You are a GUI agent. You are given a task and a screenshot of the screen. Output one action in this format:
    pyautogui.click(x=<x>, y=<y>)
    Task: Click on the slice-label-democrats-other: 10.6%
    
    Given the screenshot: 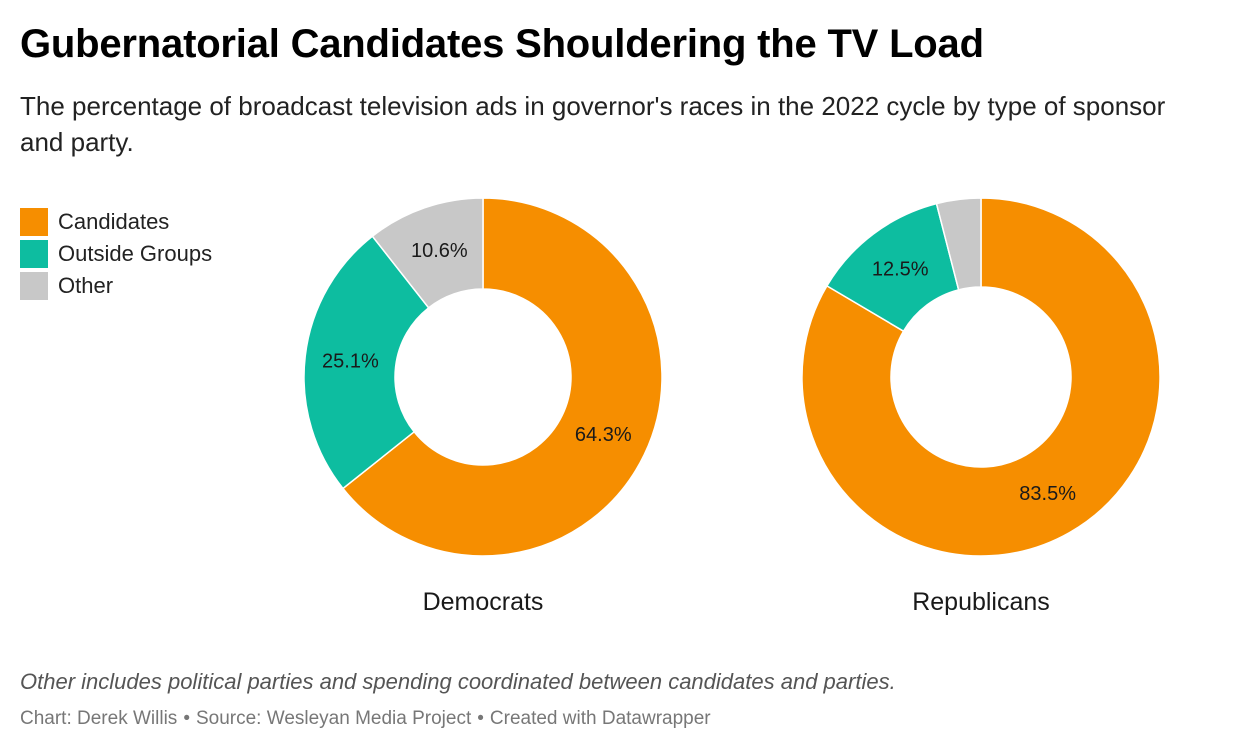 What is the action you would take?
    pyautogui.click(x=439, y=251)
    